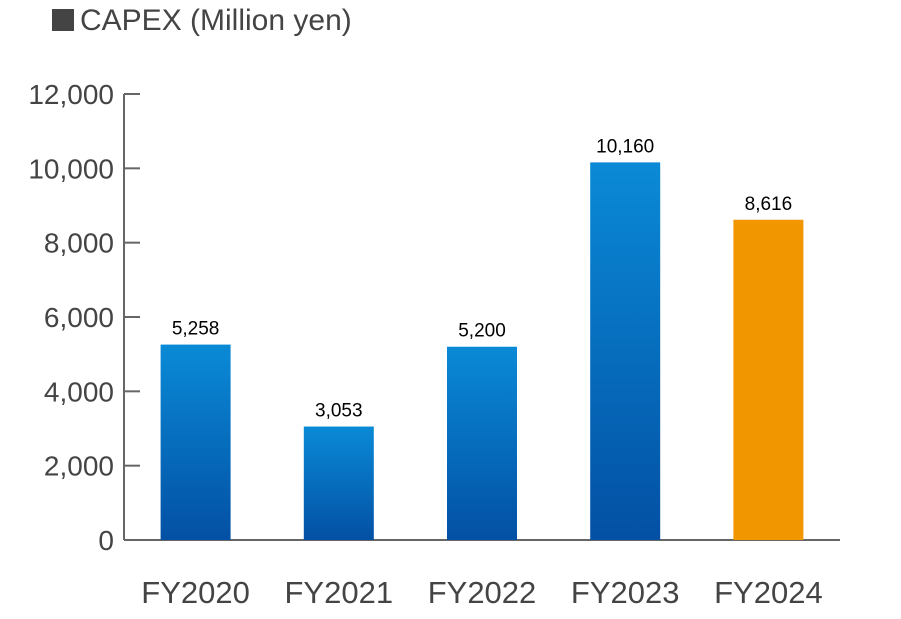  What do you see at coordinates (769, 204) in the screenshot?
I see `bar-value-label: 8,616` at bounding box center [769, 204].